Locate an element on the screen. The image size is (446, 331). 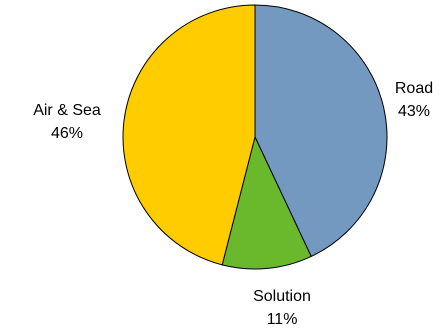
slice-value-road: 43% is located at coordinates (414, 111).